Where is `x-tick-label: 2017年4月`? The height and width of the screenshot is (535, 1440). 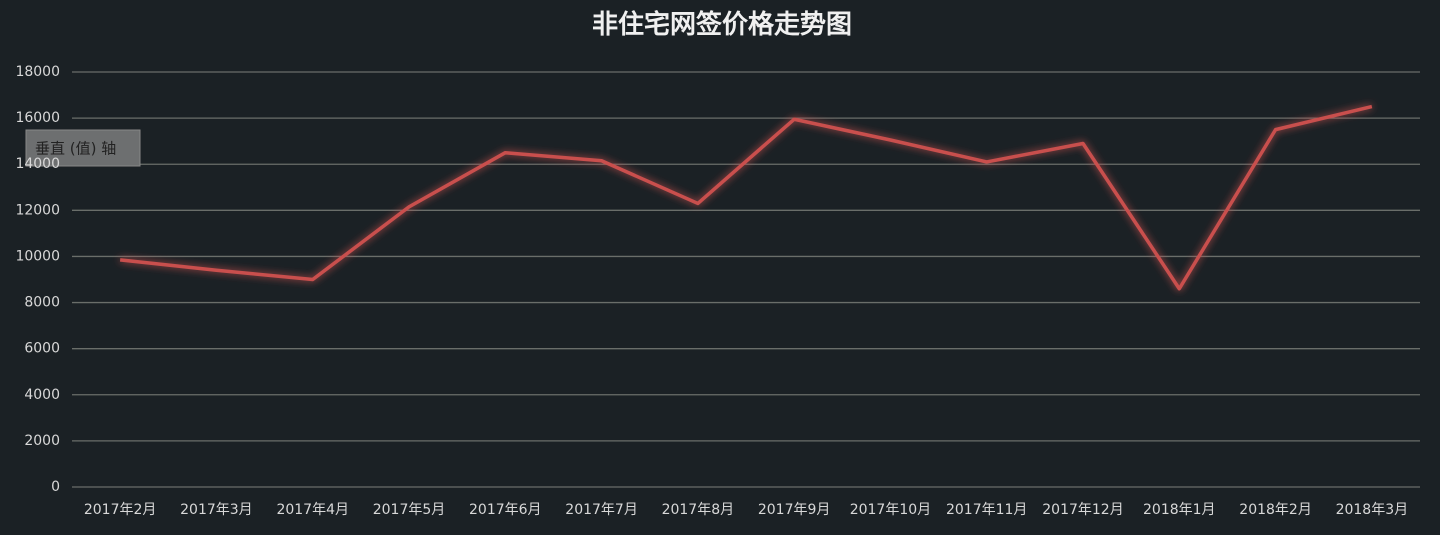 x-tick-label: 2017年4月 is located at coordinates (312, 510).